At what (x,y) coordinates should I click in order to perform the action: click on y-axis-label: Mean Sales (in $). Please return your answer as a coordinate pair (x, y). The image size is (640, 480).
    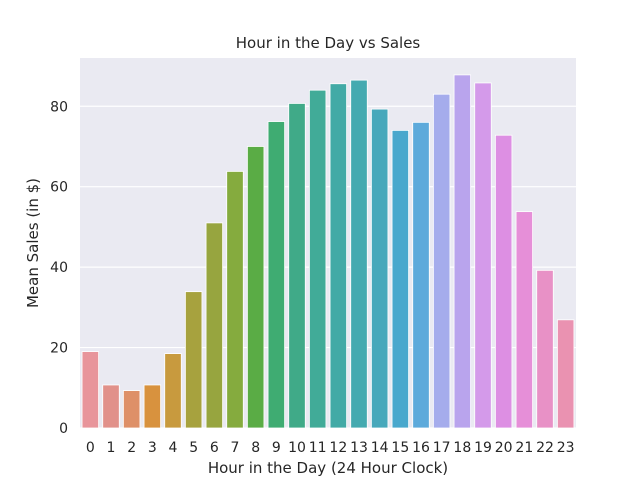
    Looking at the image, I should click on (33, 243).